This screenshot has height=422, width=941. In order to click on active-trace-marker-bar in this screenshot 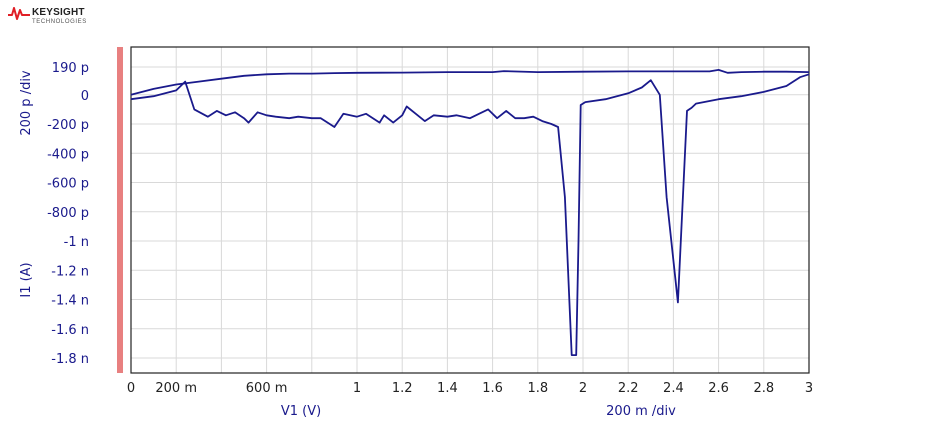, I will do `click(120, 210)`.